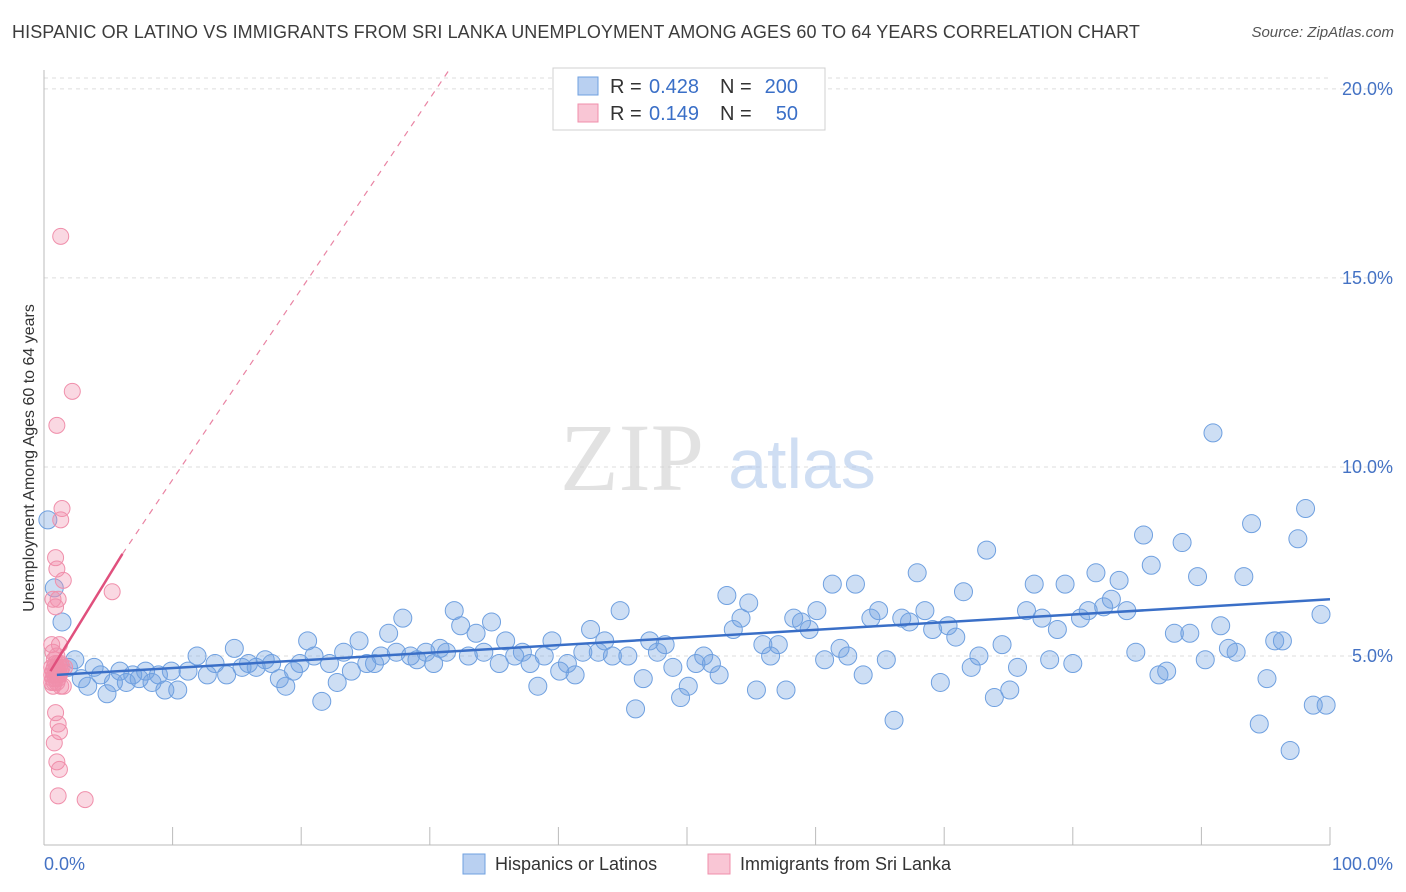  I want to click on x-tick-labels: 0.0% 100.0%, so click(718, 864).